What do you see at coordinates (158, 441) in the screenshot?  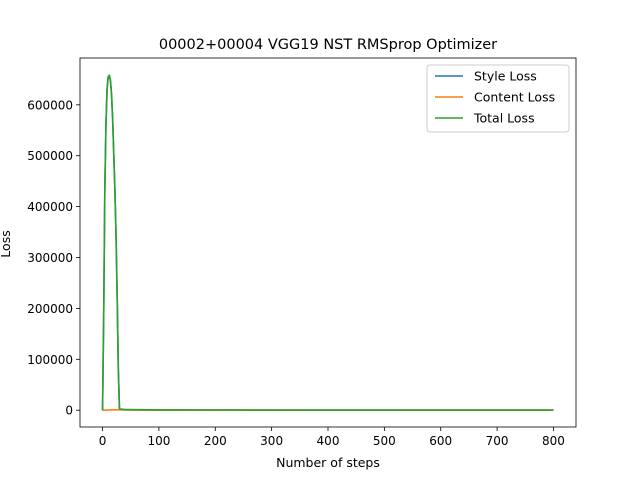 I see `x-tick-label: 100` at bounding box center [158, 441].